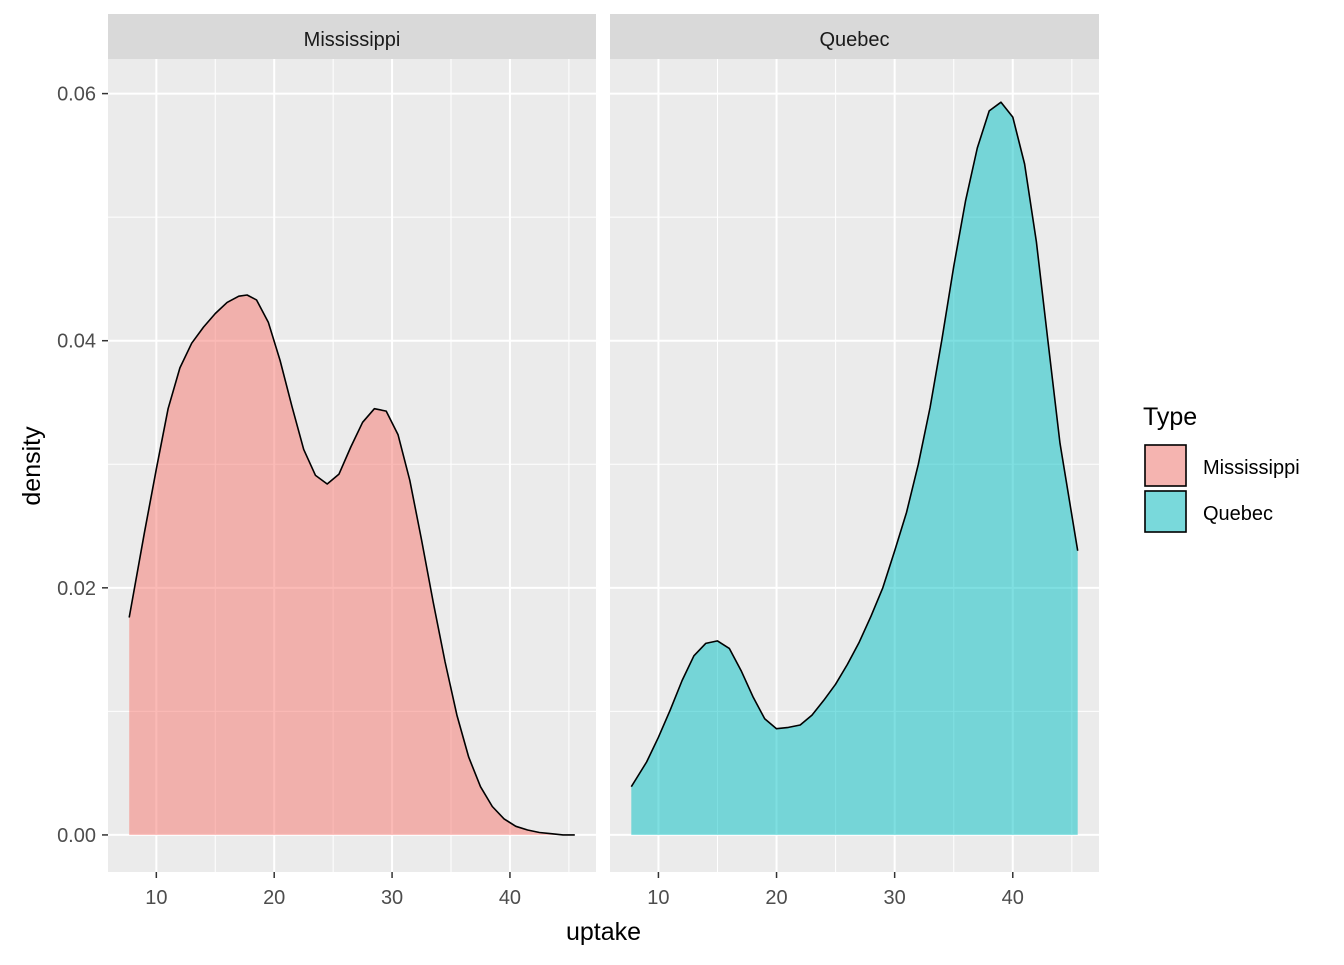 This screenshot has height=965, width=1344. What do you see at coordinates (854, 40) in the screenshot?
I see `facet-strip-label: Quebec` at bounding box center [854, 40].